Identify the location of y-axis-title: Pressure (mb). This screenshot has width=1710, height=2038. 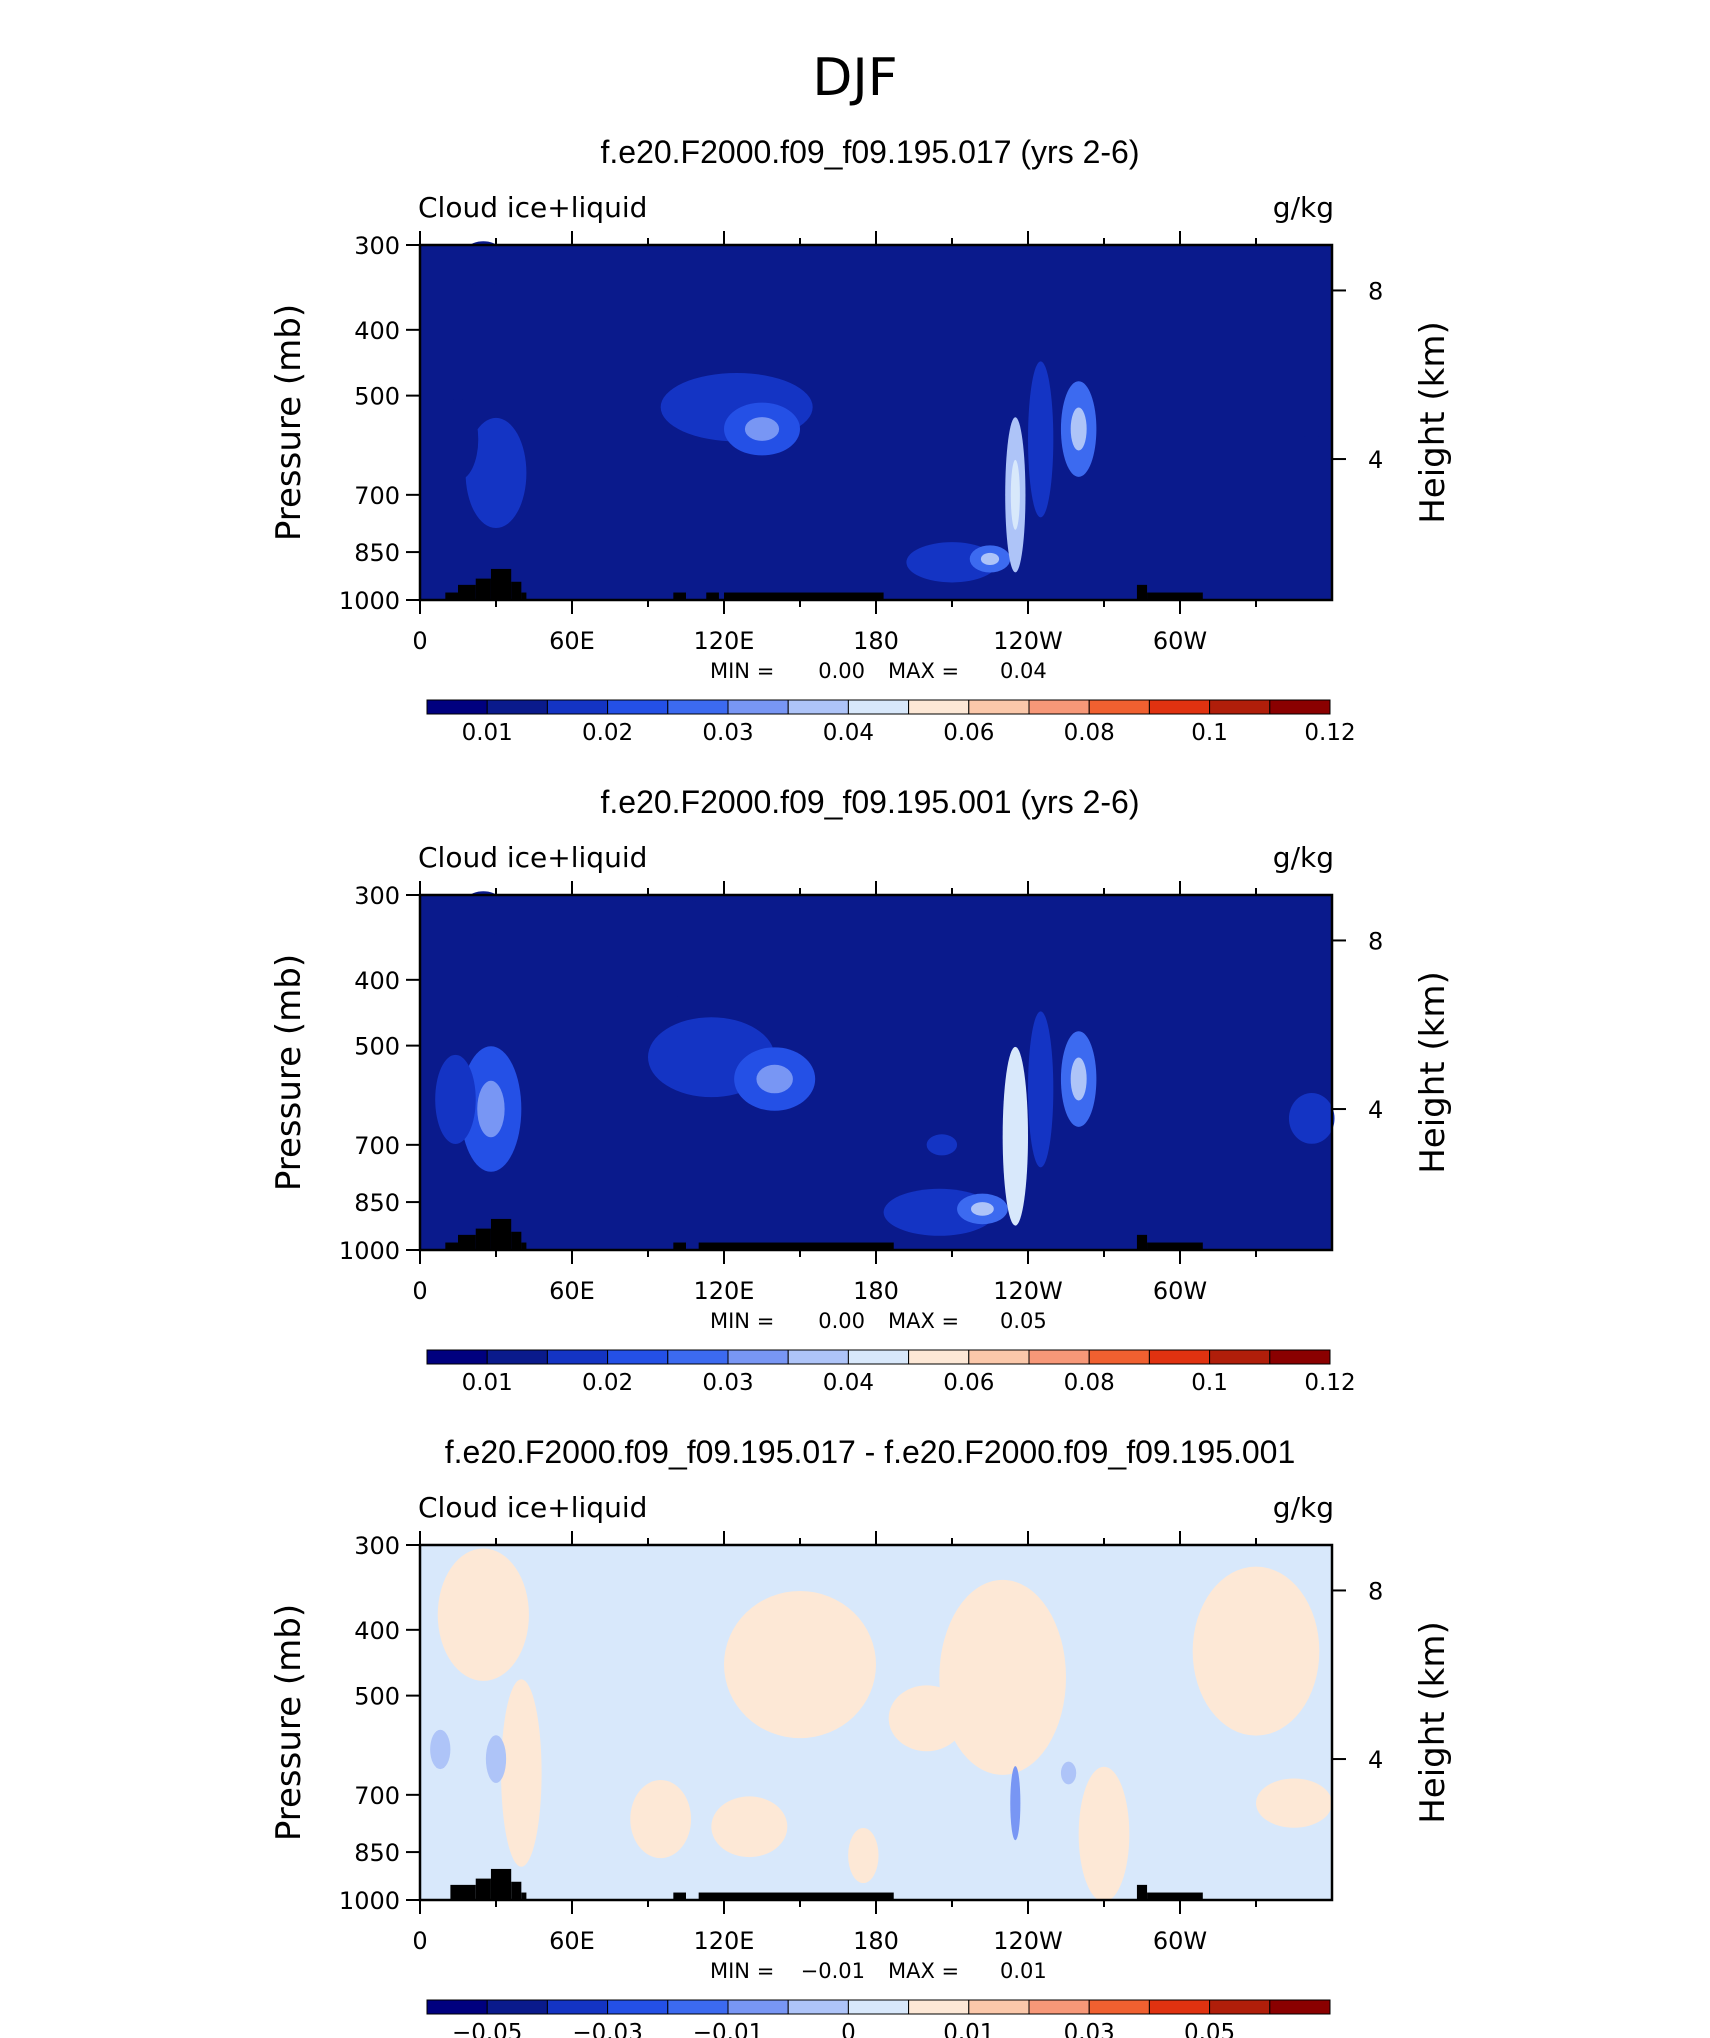
(289, 1722).